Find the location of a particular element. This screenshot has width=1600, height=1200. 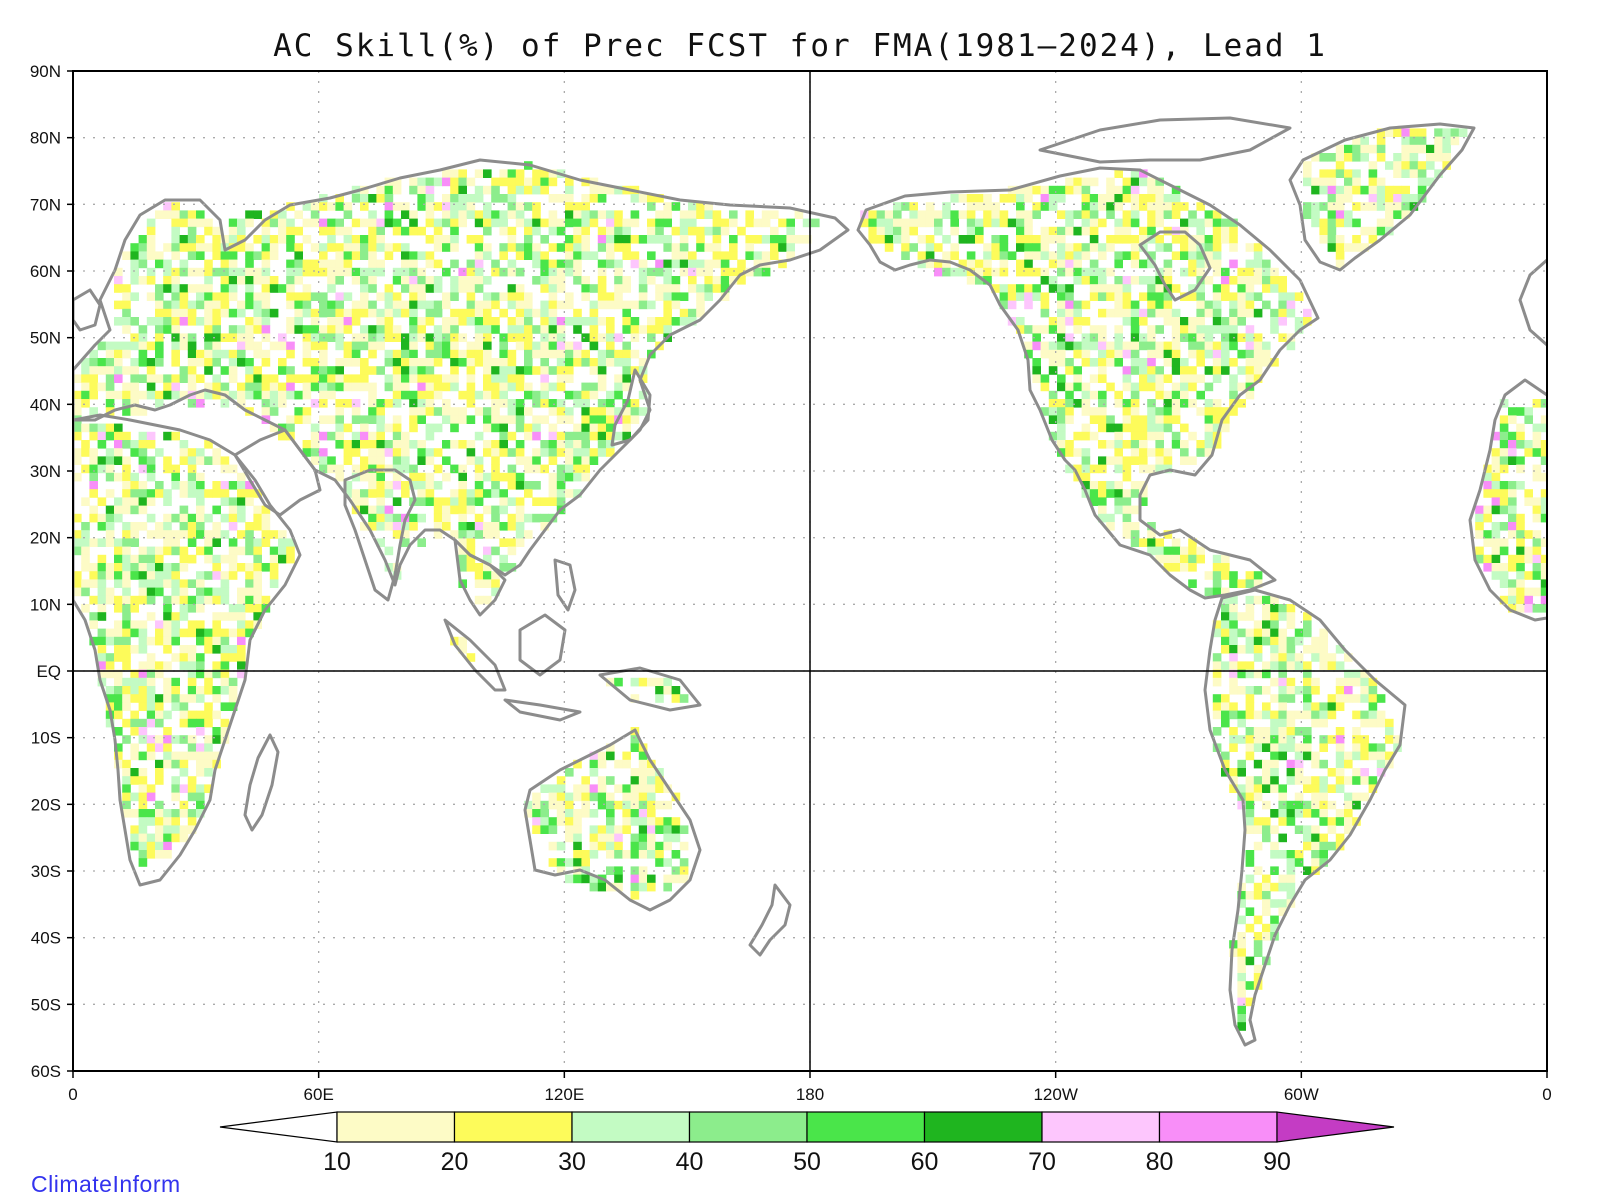

coast-sumatra is located at coordinates (475, 655).